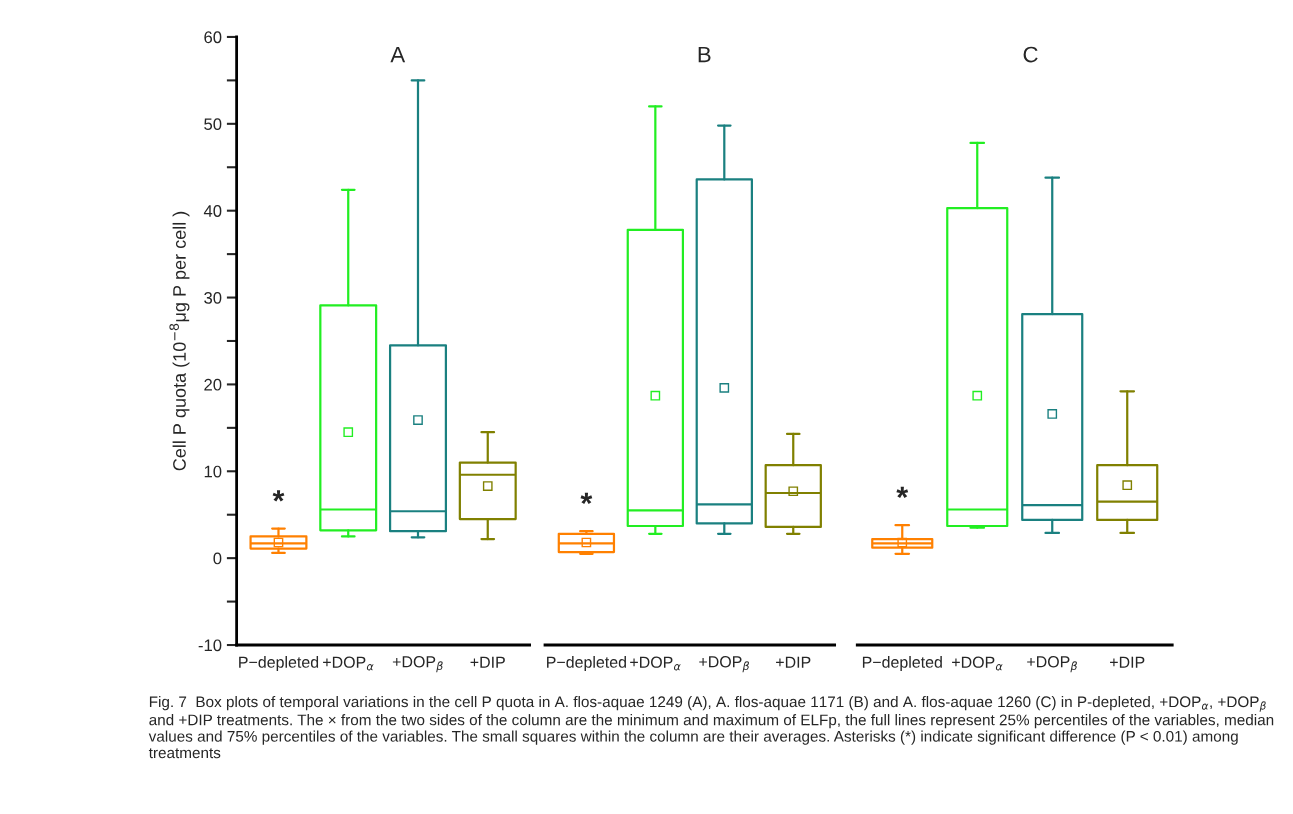 The image size is (1293, 814). Describe the element at coordinates (213, 471) in the screenshot. I see `y-tick-label: 10` at that location.